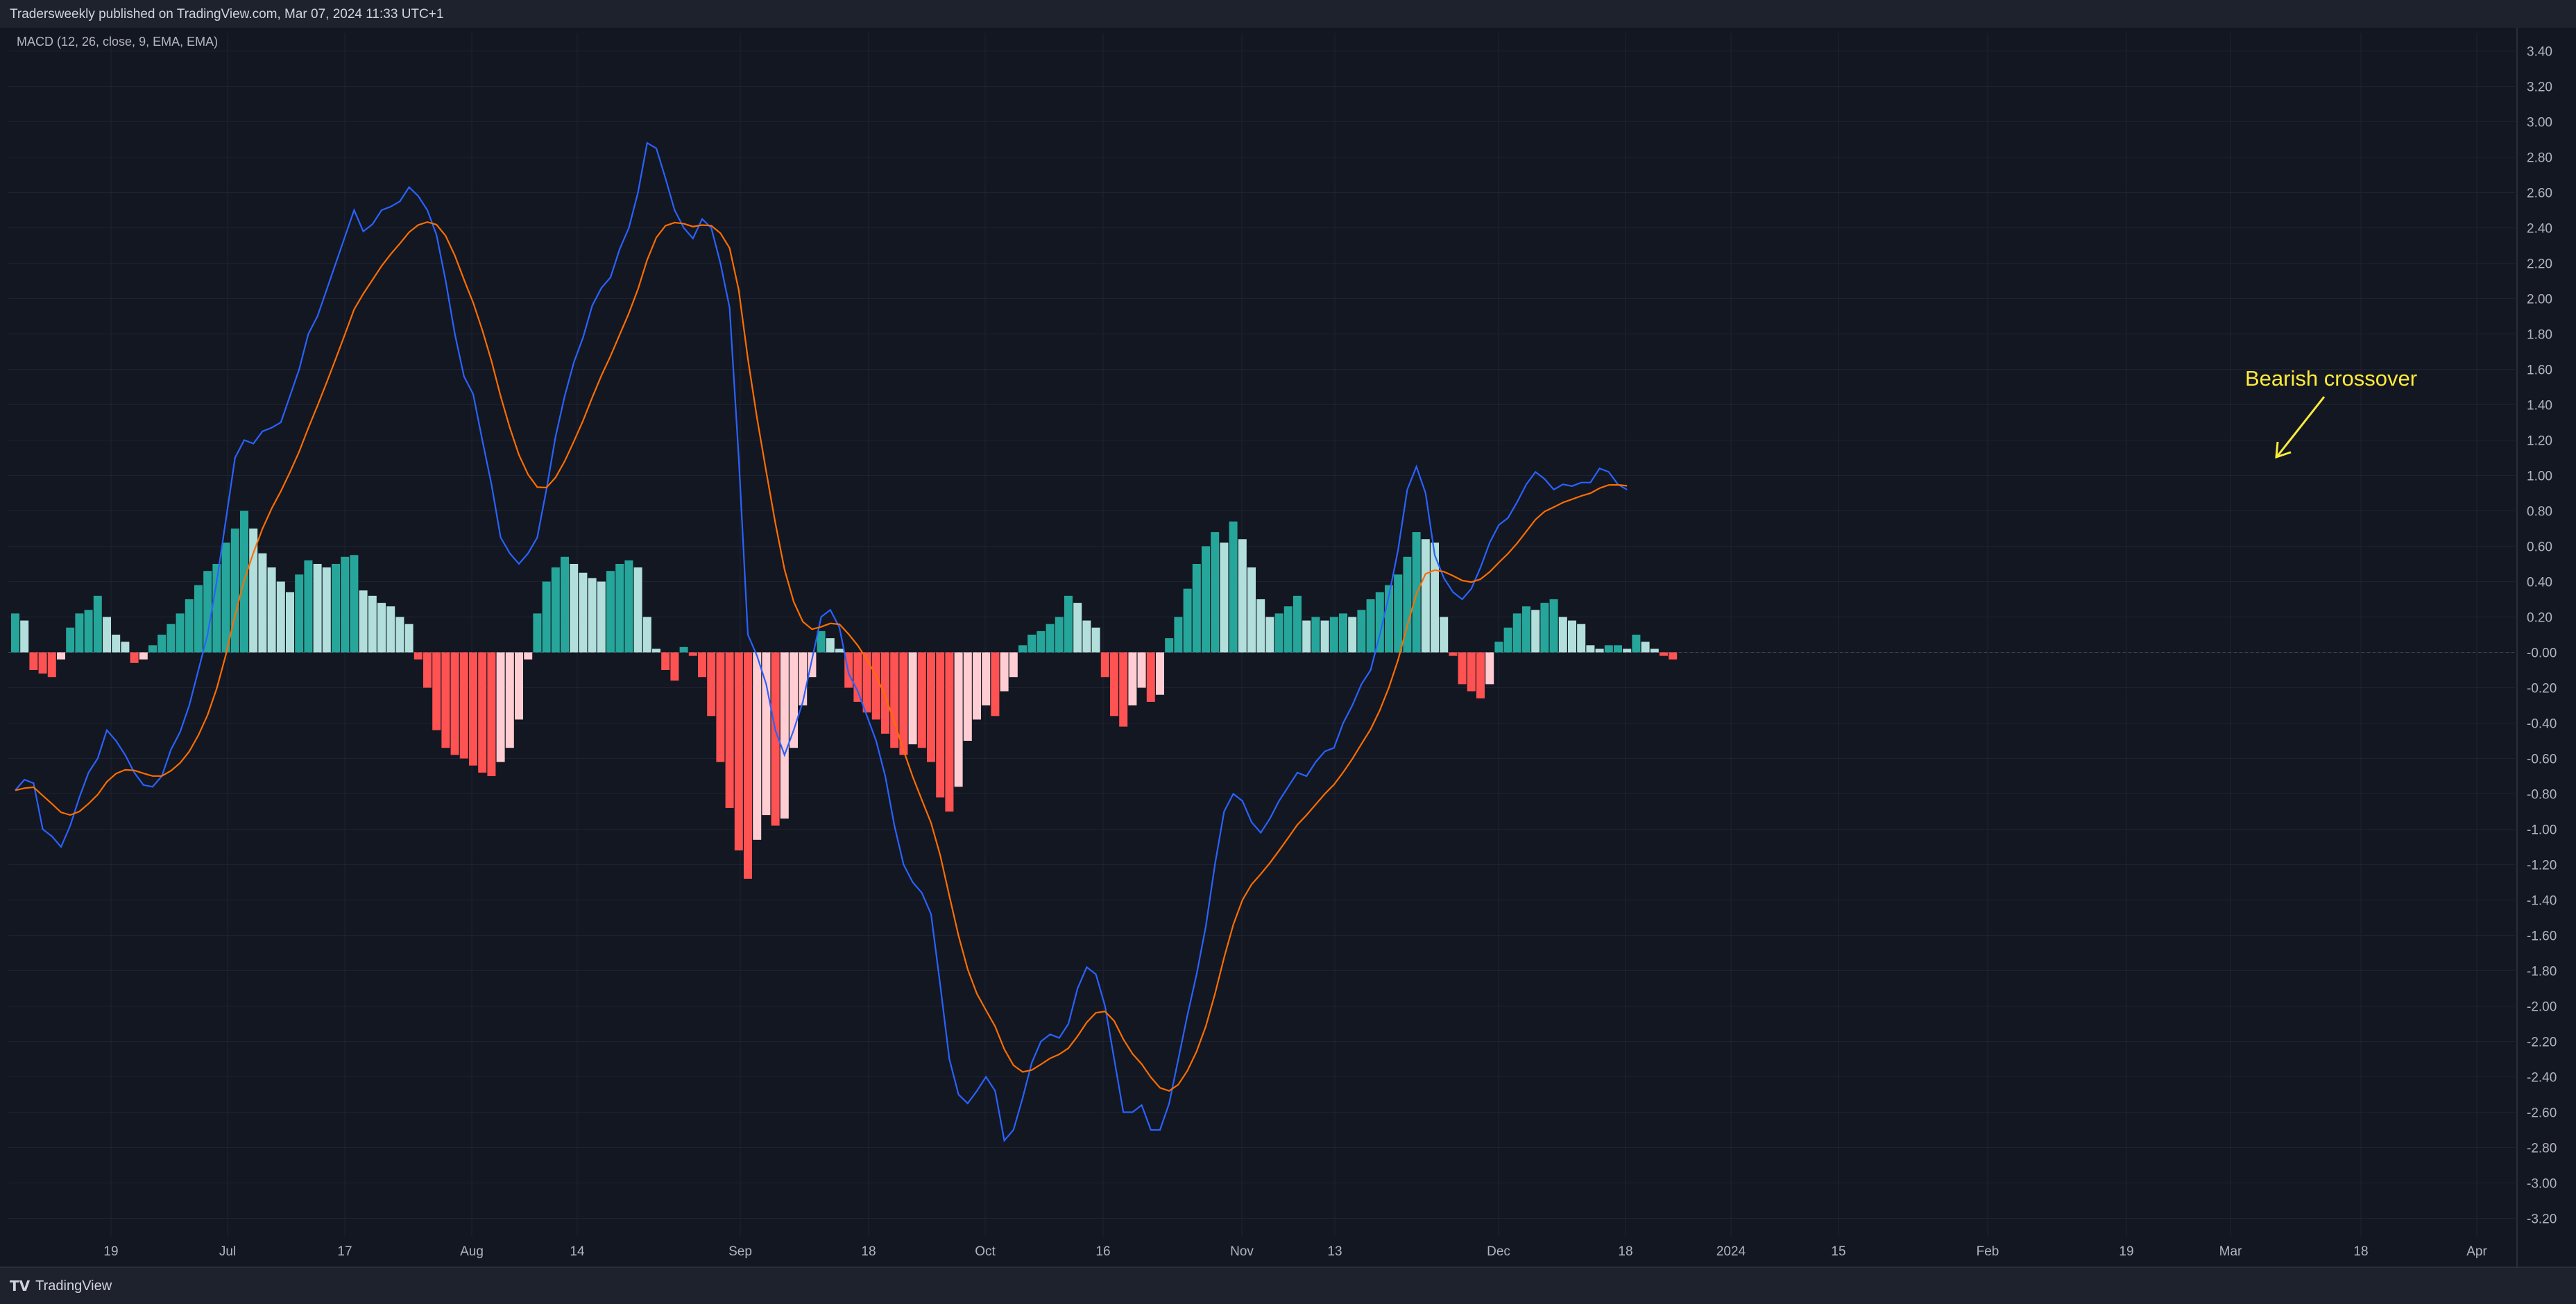 This screenshot has height=1304, width=2576. Describe the element at coordinates (2301, 426) in the screenshot. I see `annotation-arrow` at that location.